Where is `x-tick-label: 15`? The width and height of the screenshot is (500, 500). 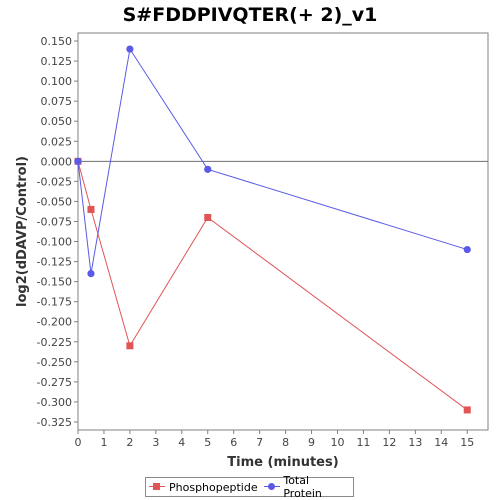 x-tick-label: 15 is located at coordinates (467, 442).